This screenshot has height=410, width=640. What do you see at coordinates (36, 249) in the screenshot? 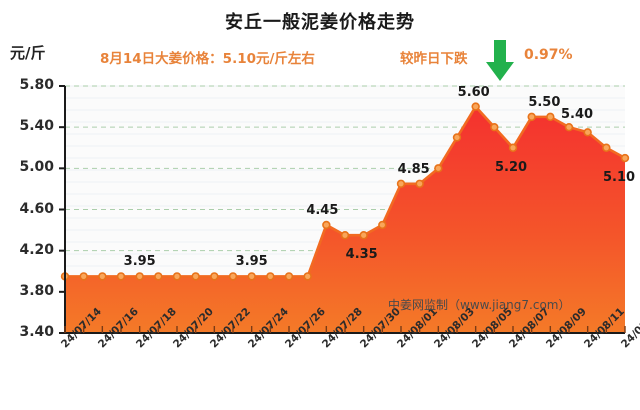
I see `y-axis-tick-label: 4.20` at bounding box center [36, 249].